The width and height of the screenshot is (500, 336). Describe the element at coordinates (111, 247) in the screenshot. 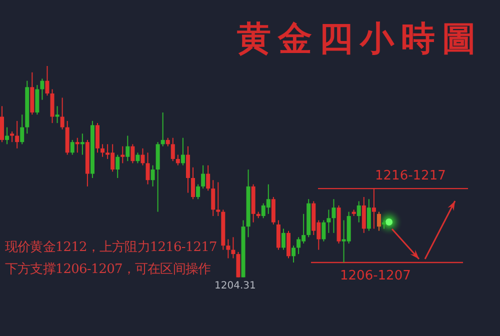

I see `annotation: 现价黄金1212，上方阻力1216-1217` at that location.